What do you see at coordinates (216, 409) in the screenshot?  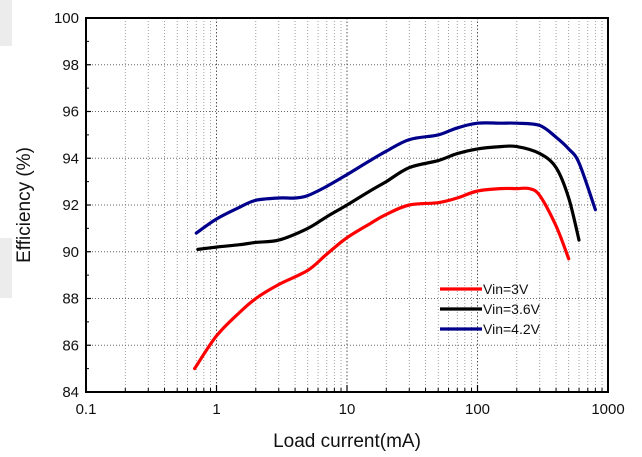 I see `x-tick-label: 1` at bounding box center [216, 409].